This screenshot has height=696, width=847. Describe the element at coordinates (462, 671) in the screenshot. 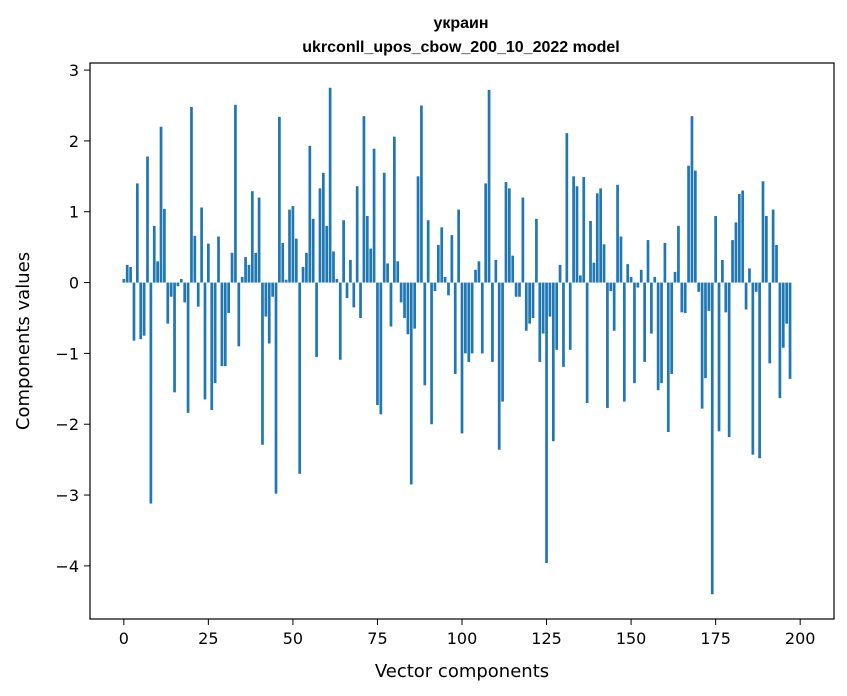

I see `x-axis-label: Vector components` at that location.